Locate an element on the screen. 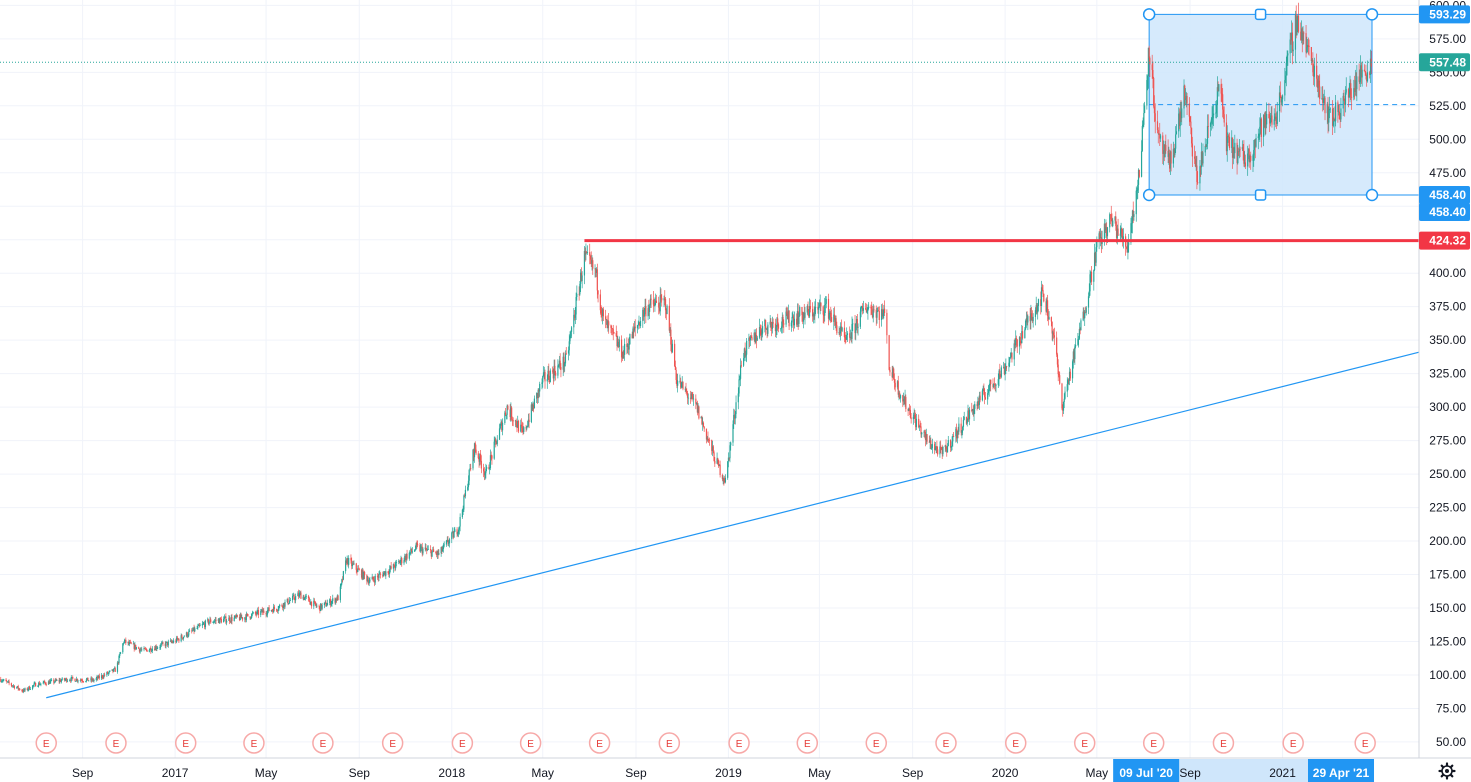  earnings-marker-circle is located at coordinates (462, 743).